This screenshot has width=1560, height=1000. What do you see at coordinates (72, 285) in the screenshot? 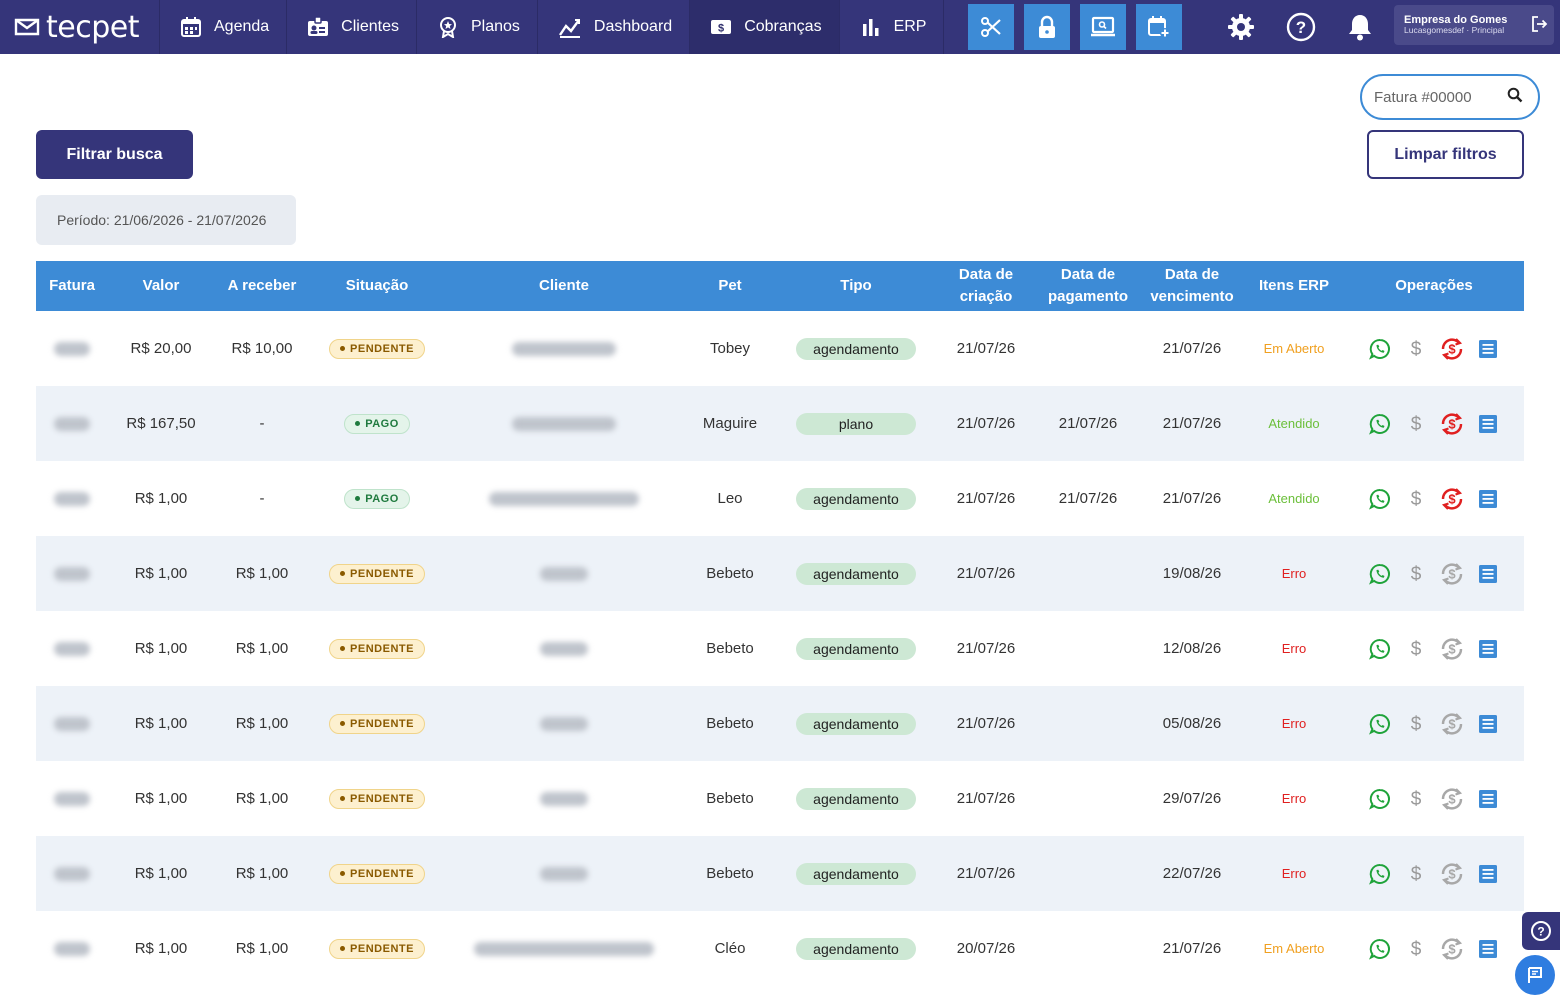
I see `header-fatura: Fatura` at bounding box center [72, 285].